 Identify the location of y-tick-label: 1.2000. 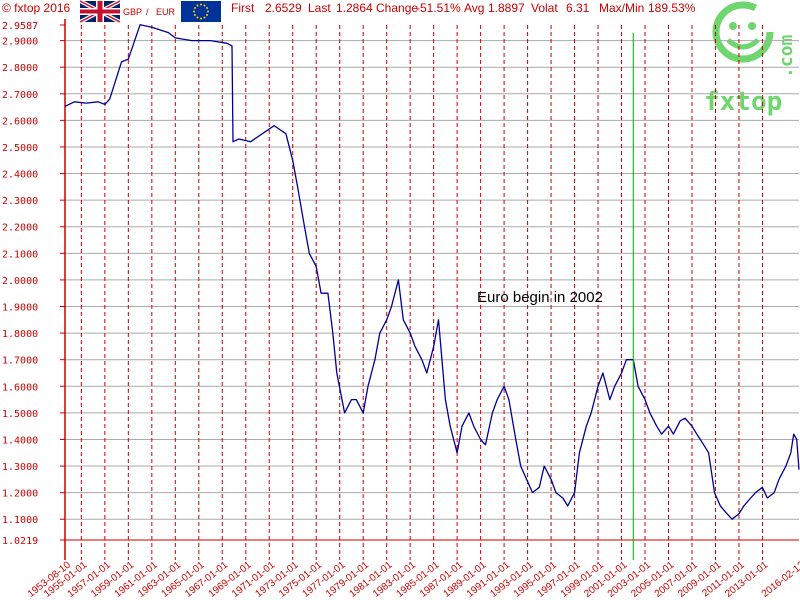
(20, 494).